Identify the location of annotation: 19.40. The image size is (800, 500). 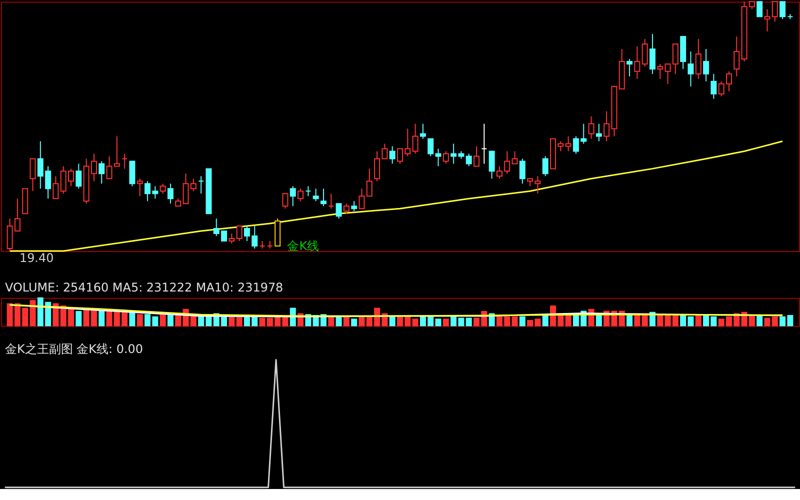
(36, 257).